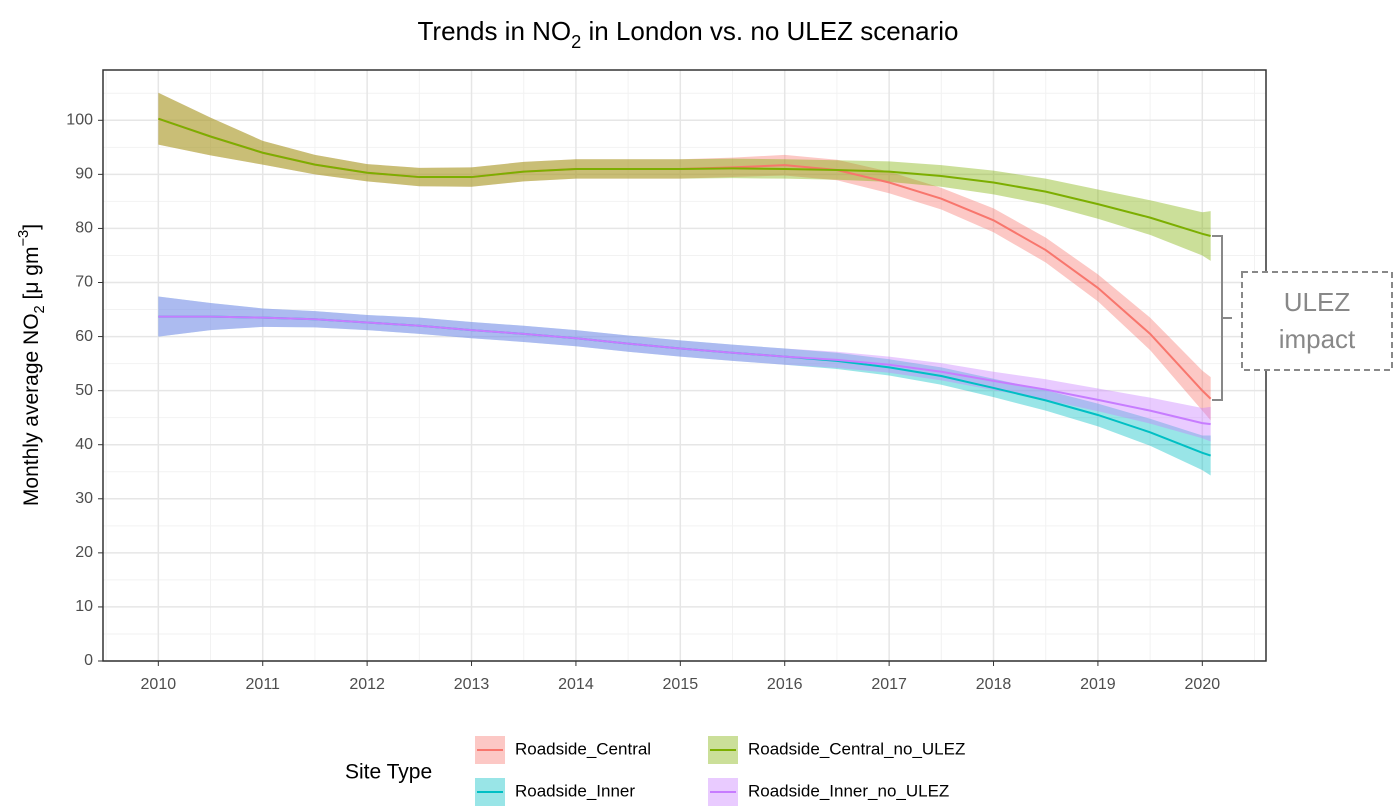  What do you see at coordinates (1098, 684) in the screenshot?
I see `x-tick-label: 2019` at bounding box center [1098, 684].